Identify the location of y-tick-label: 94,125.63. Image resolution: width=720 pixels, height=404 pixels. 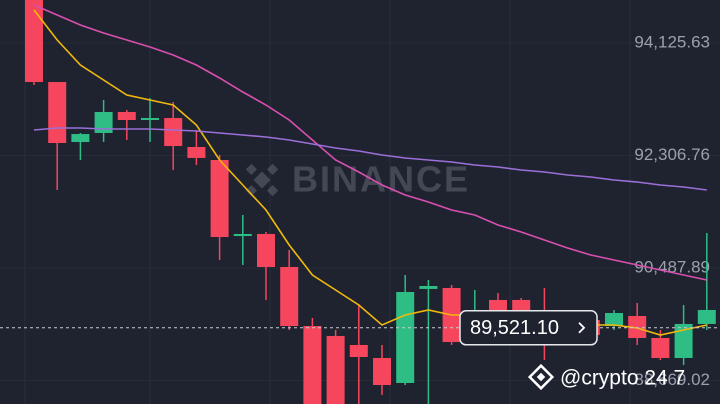
(672, 41).